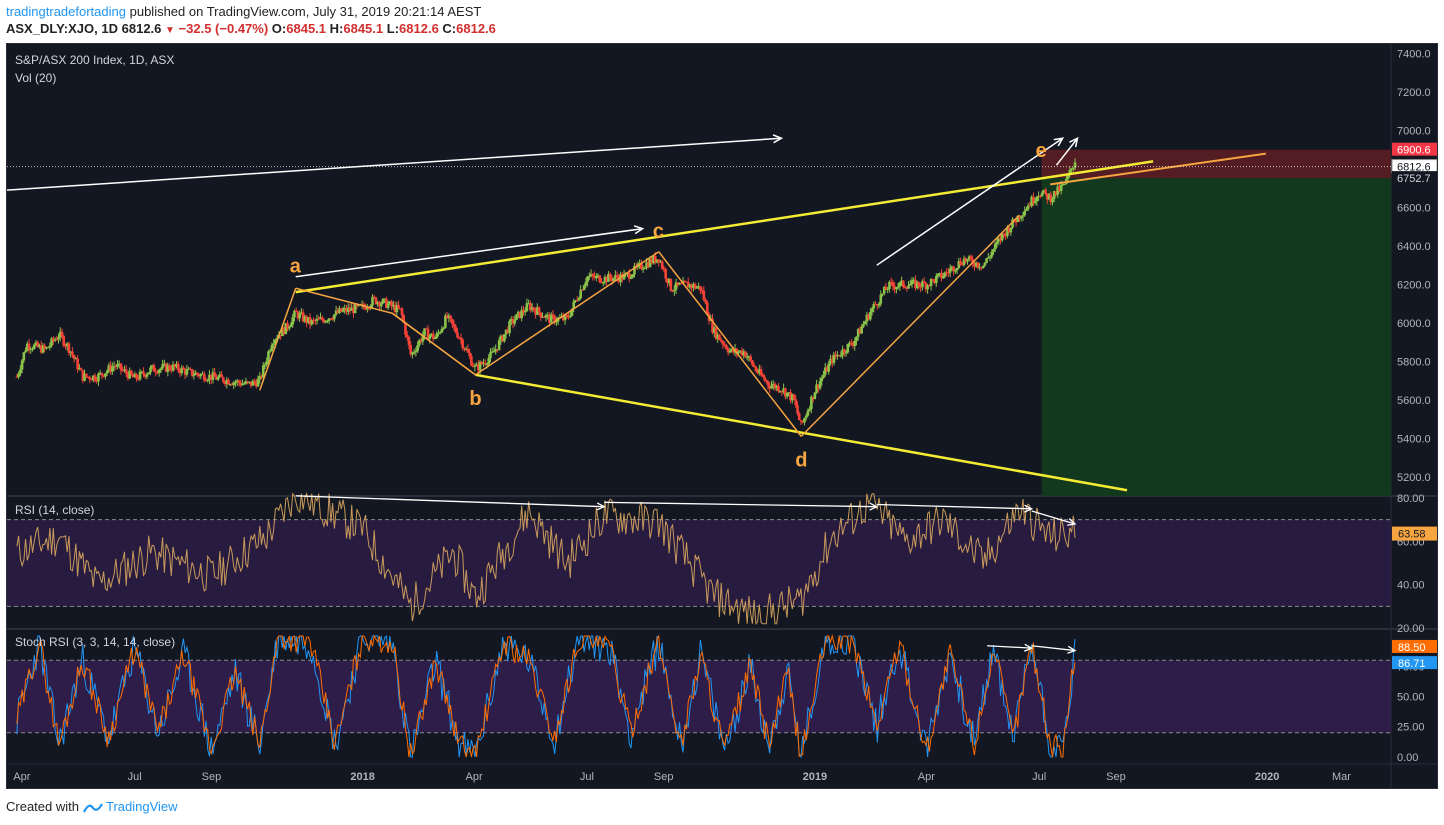 Image resolution: width=1444 pixels, height=825 pixels. I want to click on price-tick: 5200.0, so click(1414, 478).